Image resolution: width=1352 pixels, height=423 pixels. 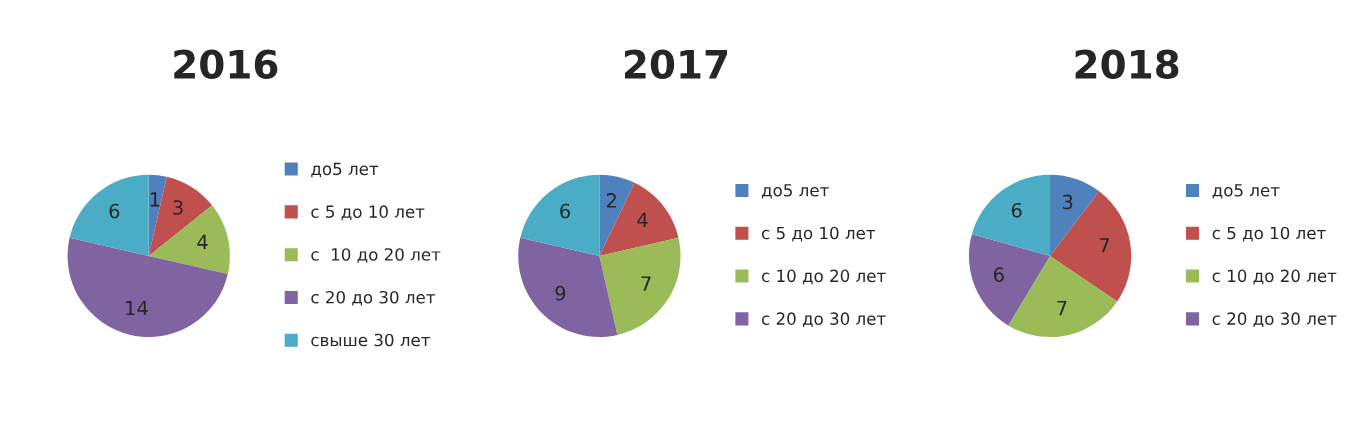 What do you see at coordinates (1127, 64) in the screenshot?
I see `chart-title: 2018` at bounding box center [1127, 64].